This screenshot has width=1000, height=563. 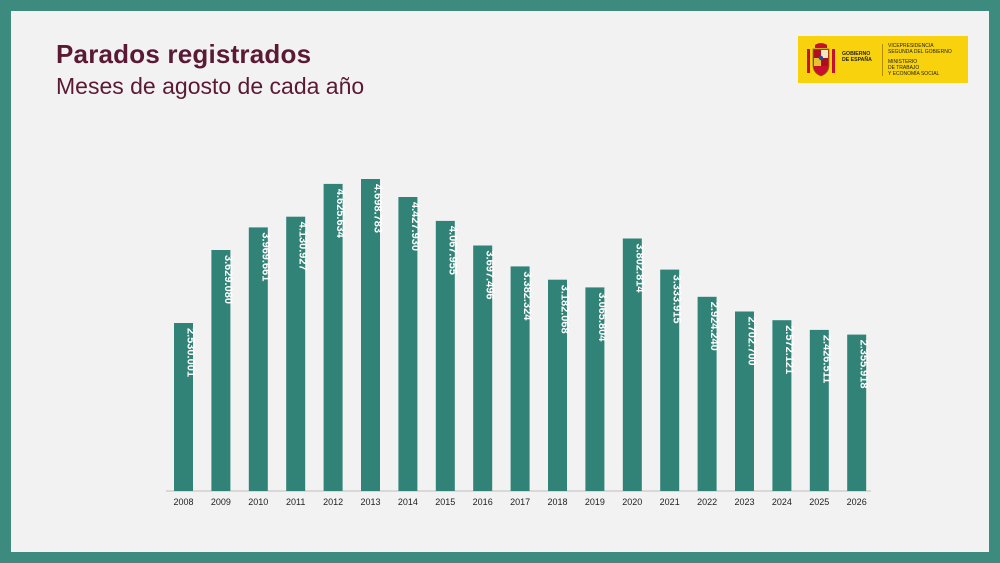 What do you see at coordinates (333, 502) in the screenshot?
I see `x-tick-label-2012: 2012` at bounding box center [333, 502].